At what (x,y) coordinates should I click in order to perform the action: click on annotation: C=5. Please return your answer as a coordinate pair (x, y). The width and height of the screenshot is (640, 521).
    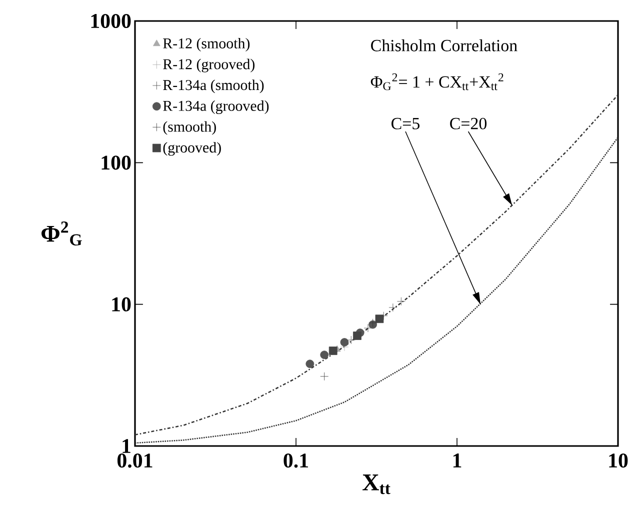
    Looking at the image, I should click on (406, 124).